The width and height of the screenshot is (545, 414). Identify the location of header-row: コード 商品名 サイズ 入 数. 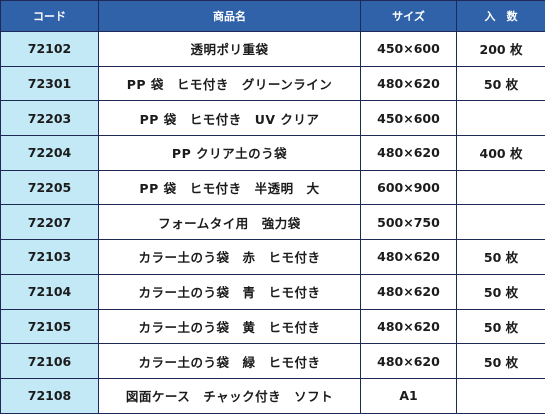
(273, 16).